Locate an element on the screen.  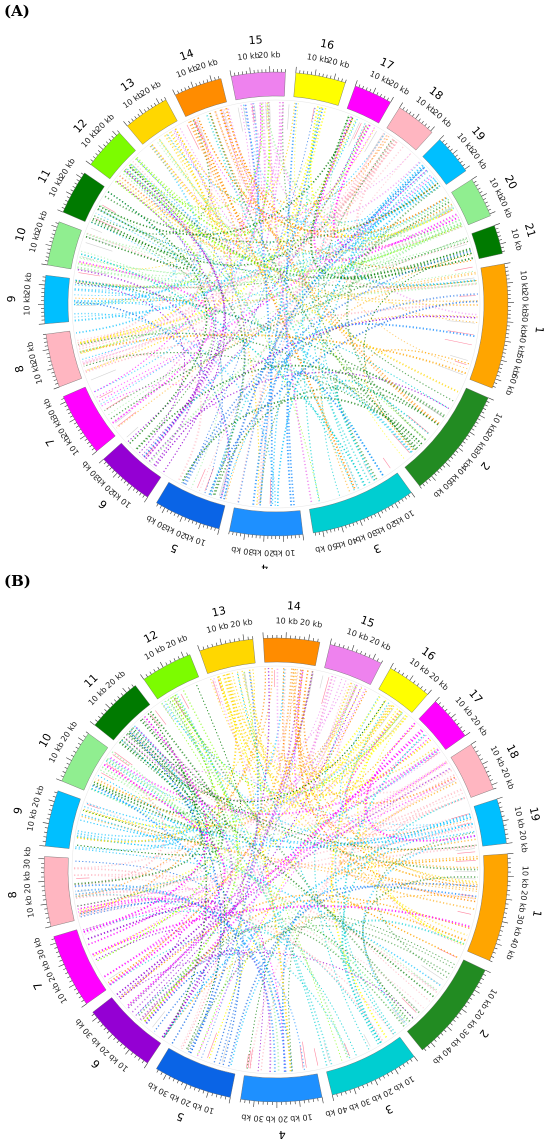
chromosome-label-7: 7 is located at coordinates (50, 442).